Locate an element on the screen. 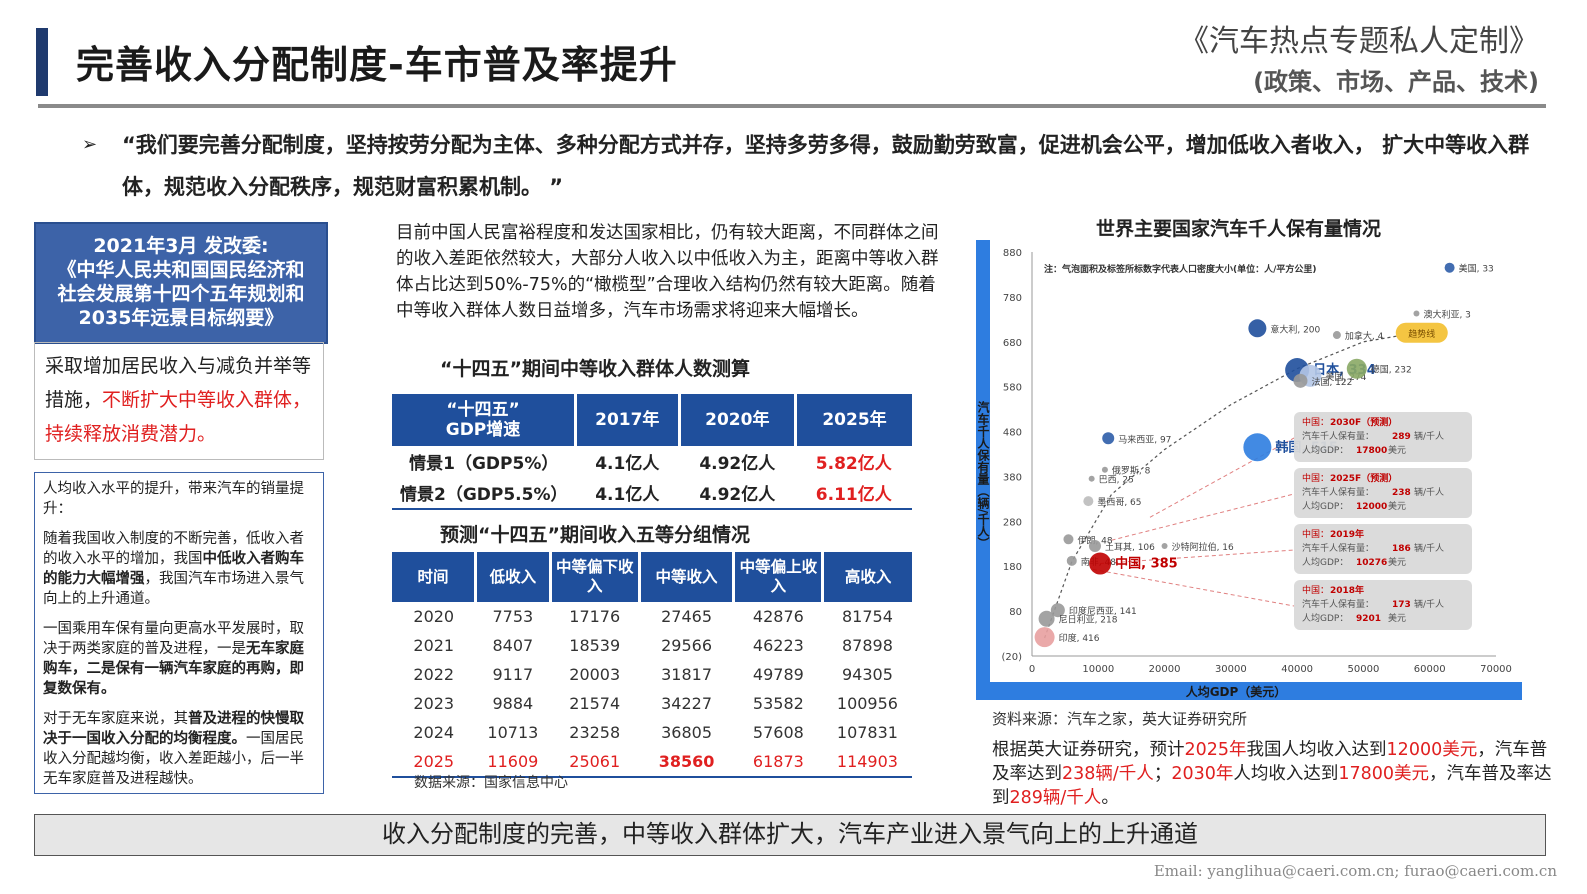  income-para-2-a: 随着我国收入制度的不断完善，低收入者的收入水平的增加，我国 is located at coordinates (173, 549).